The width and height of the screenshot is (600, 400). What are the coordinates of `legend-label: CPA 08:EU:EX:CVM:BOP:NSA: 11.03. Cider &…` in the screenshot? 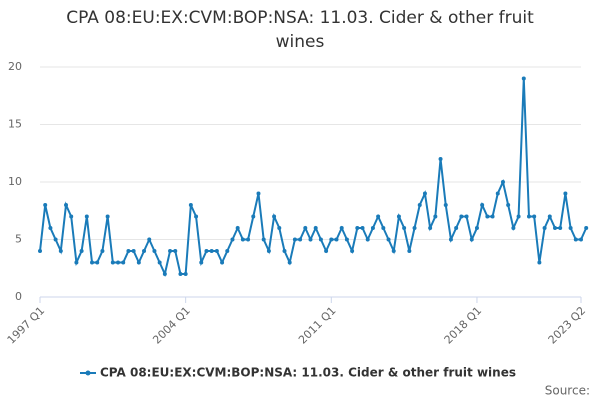 It's located at (308, 373).